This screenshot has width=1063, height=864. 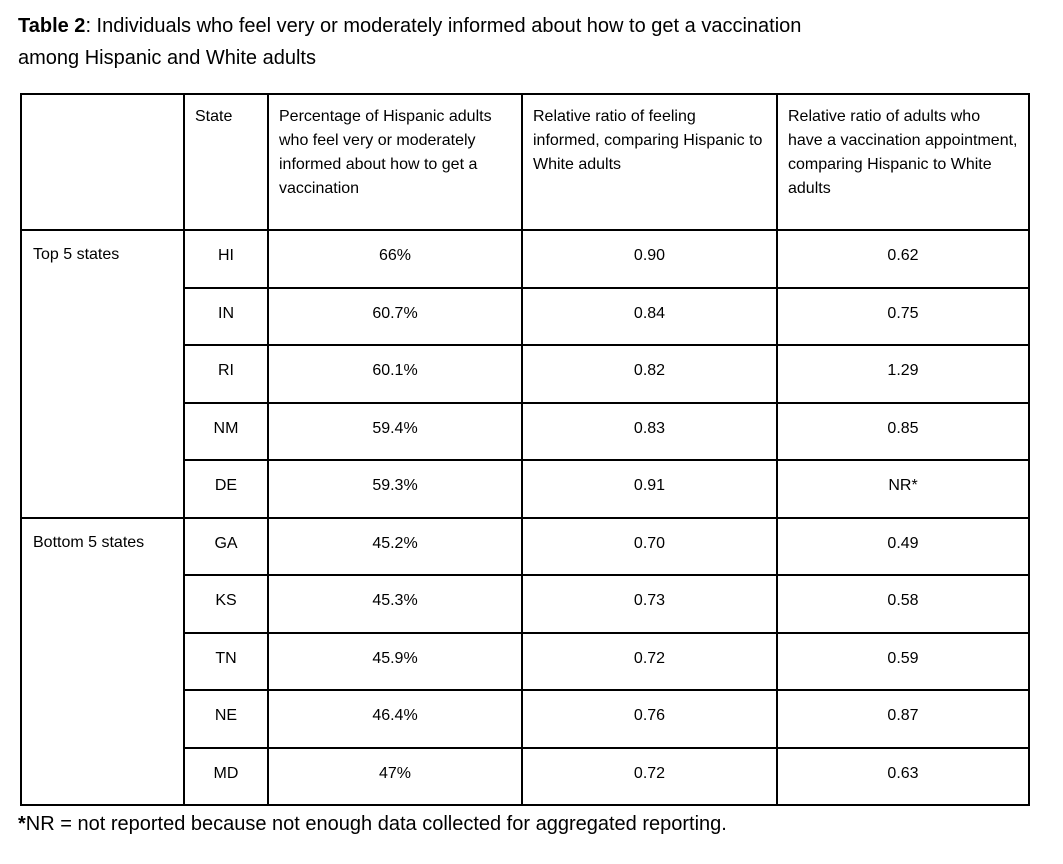 What do you see at coordinates (903, 776) in the screenshot?
I see `cell-ratio-appointment: 0.63` at bounding box center [903, 776].